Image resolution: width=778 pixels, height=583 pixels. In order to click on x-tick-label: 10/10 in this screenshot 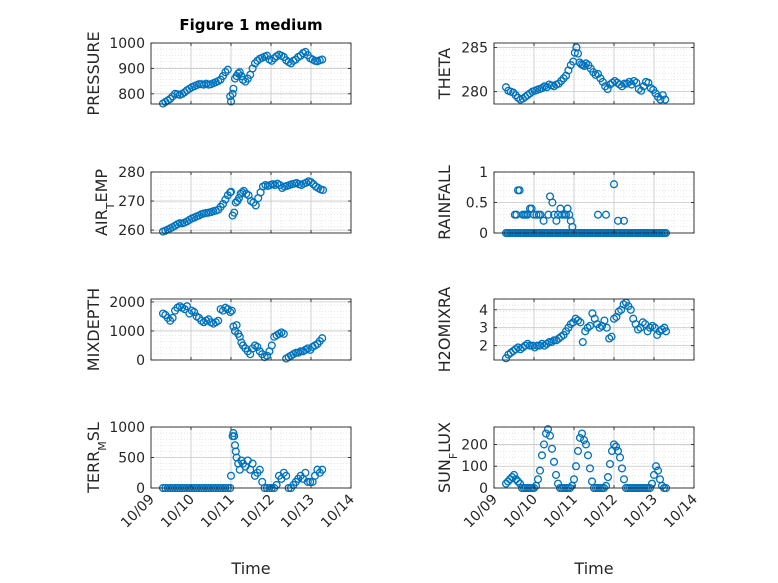, I will do `click(178, 512)`.